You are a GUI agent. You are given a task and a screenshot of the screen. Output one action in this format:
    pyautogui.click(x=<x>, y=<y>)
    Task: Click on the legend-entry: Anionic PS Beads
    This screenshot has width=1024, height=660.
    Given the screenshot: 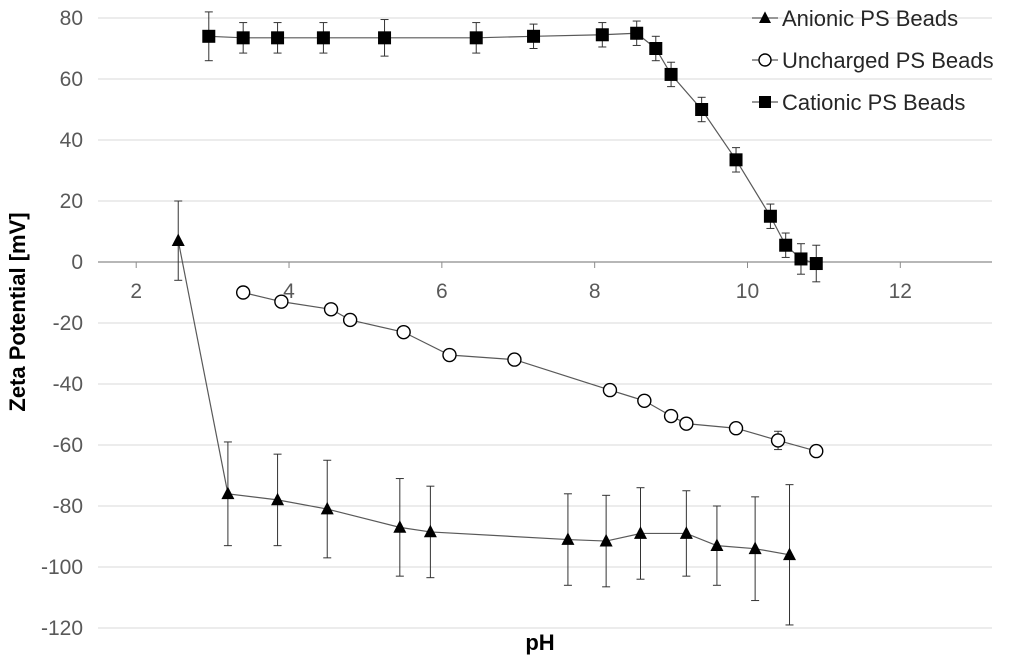 What is the action you would take?
    pyautogui.click(x=855, y=18)
    